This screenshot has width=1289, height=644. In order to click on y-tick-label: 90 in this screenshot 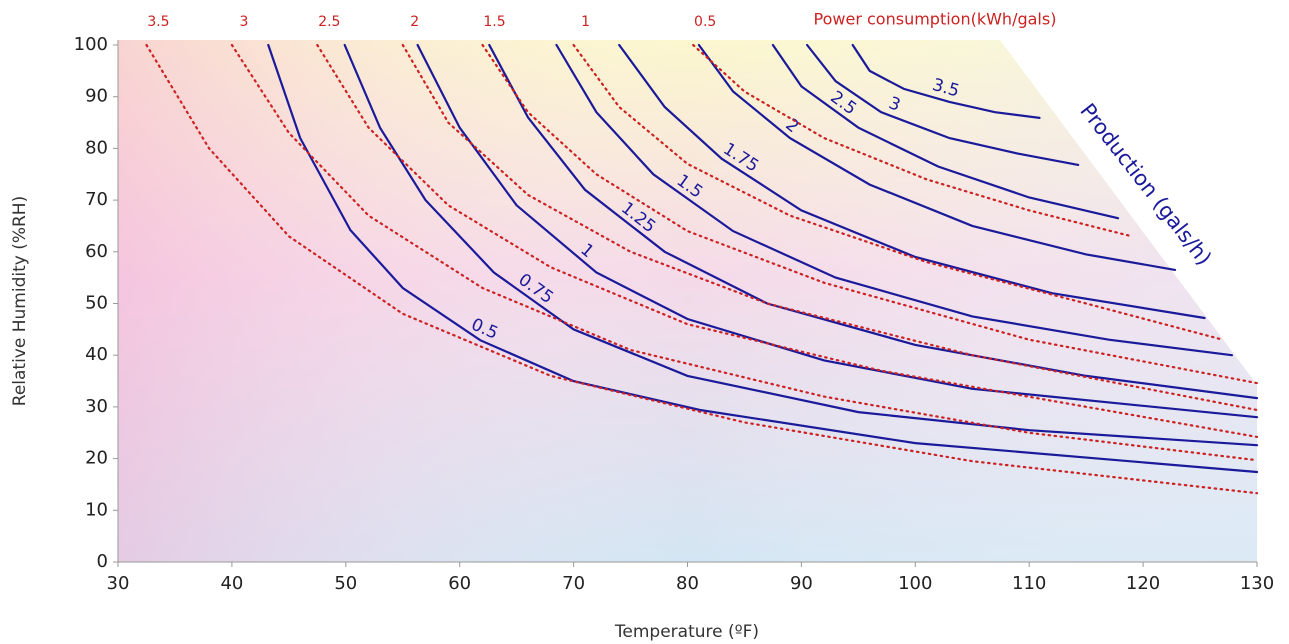, I will do `click(96, 96)`.